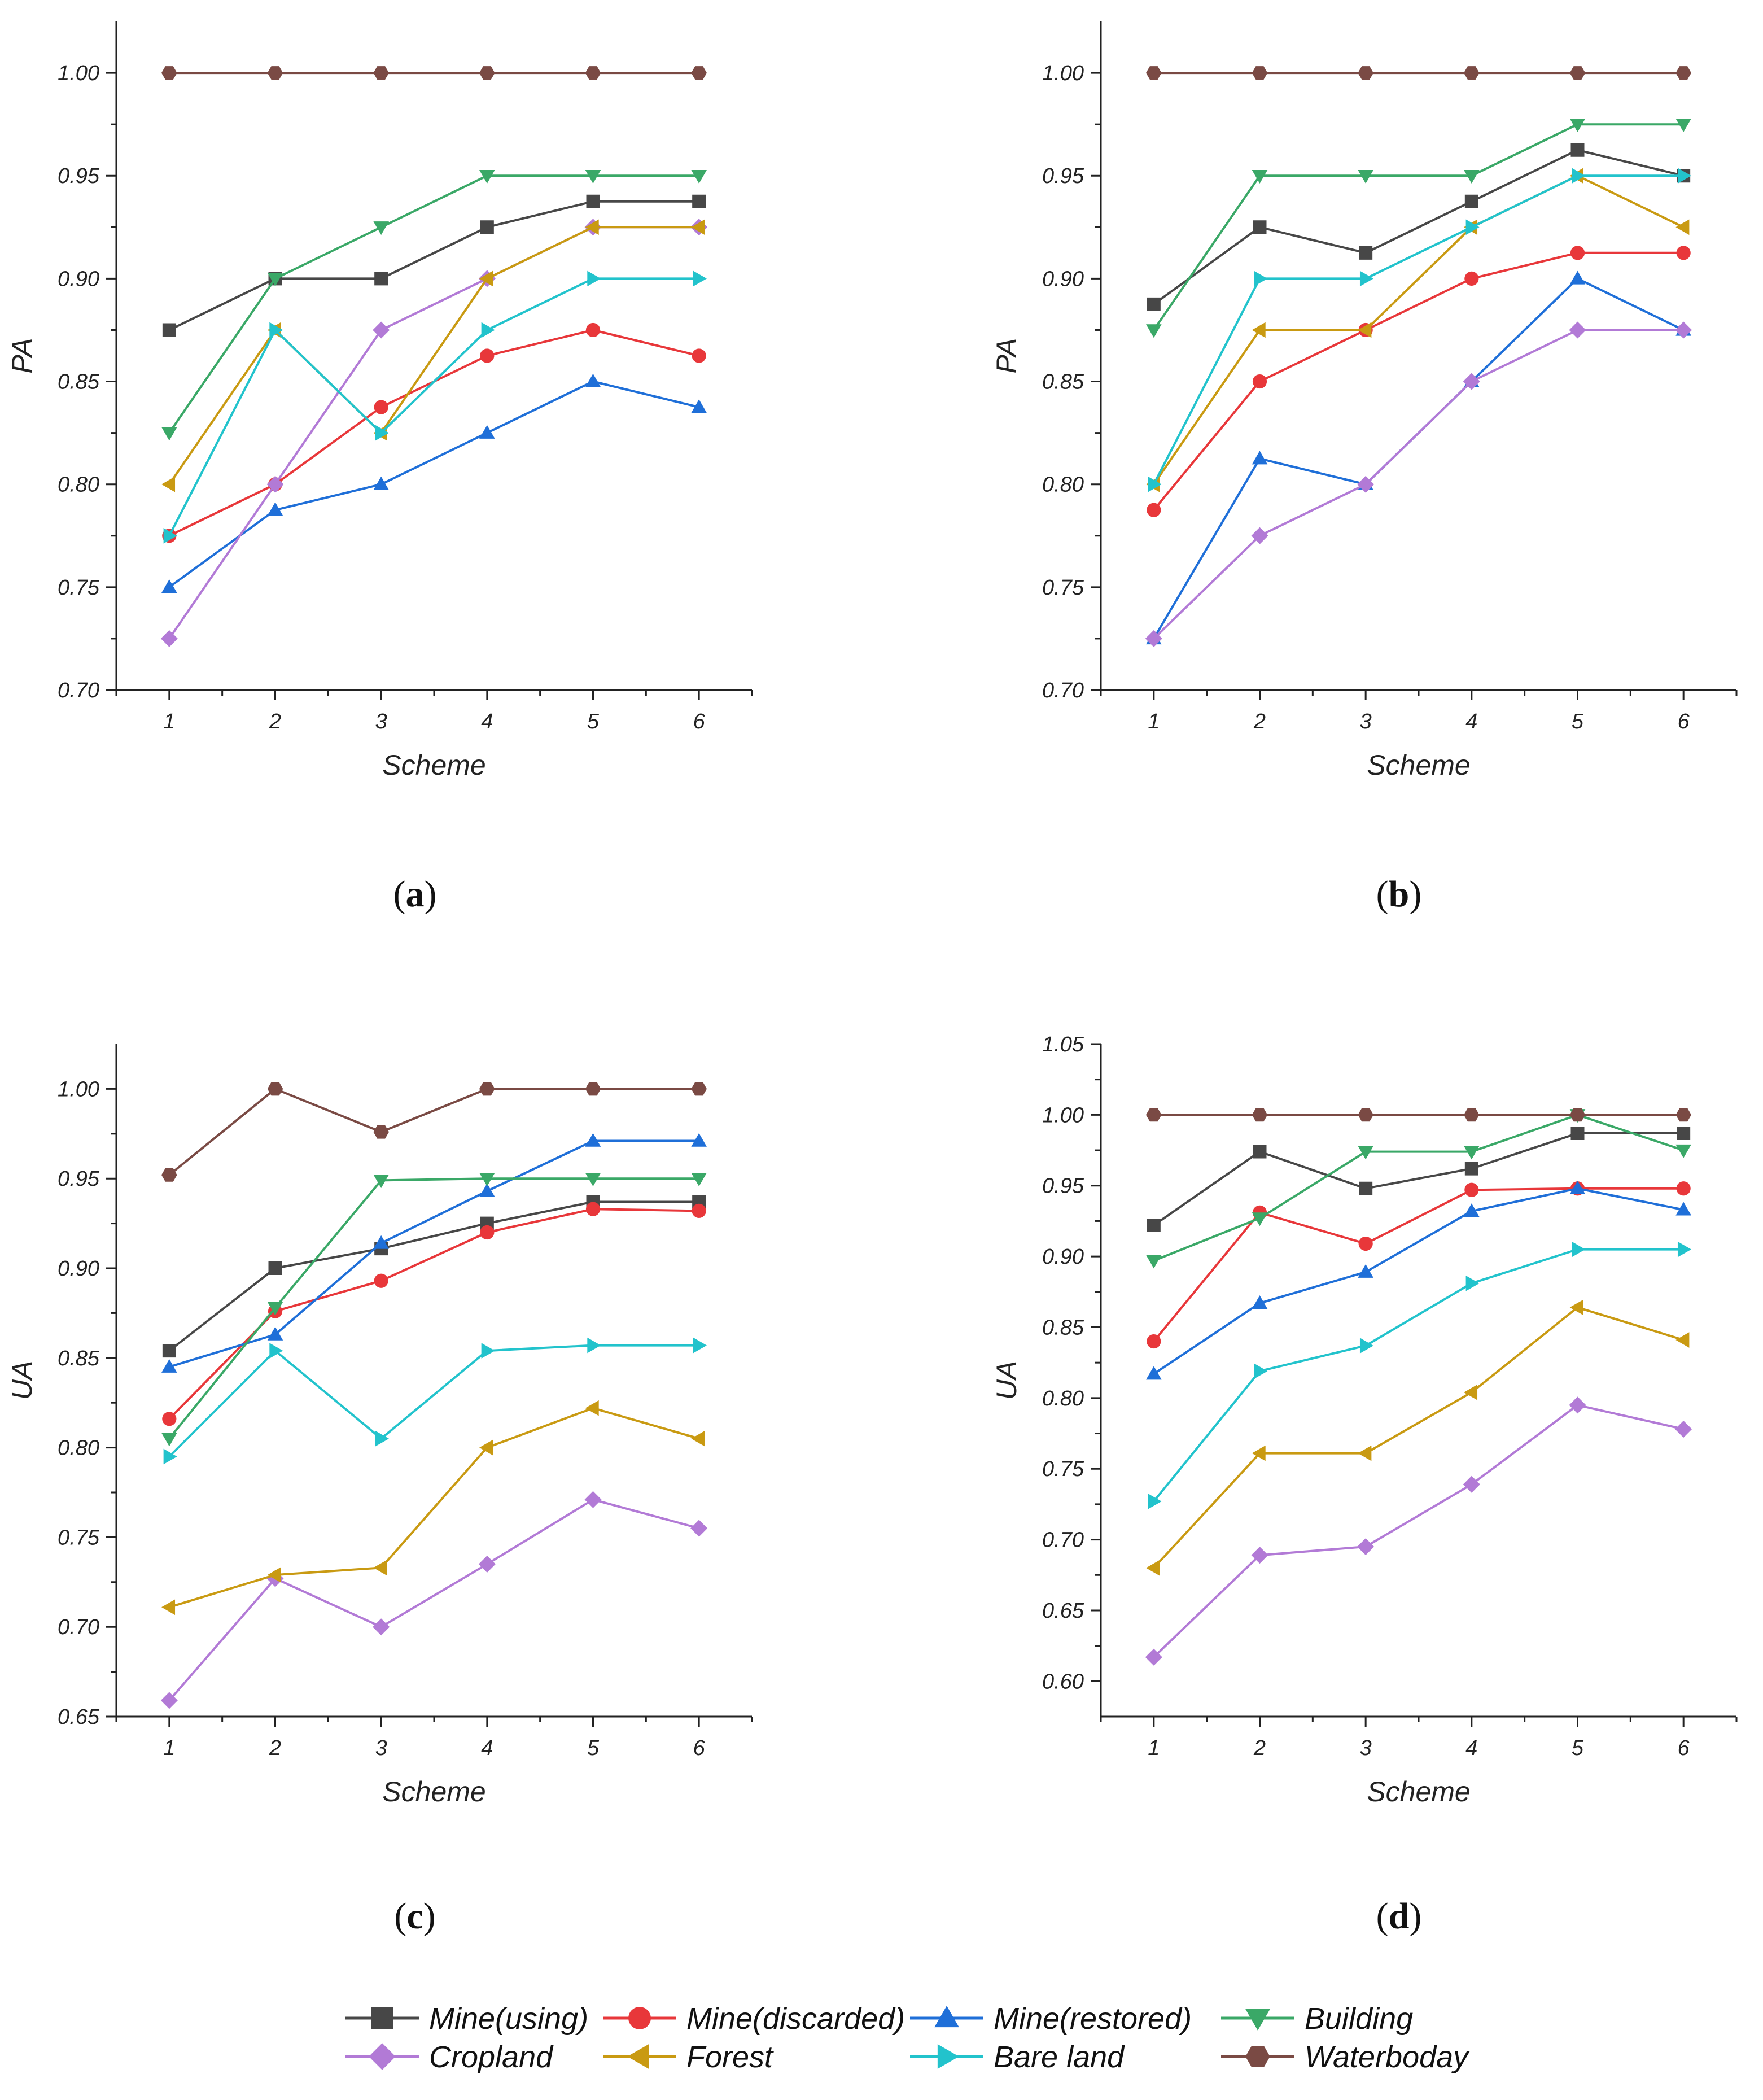 Image resolution: width=1763 pixels, height=2100 pixels. What do you see at coordinates (948, 2056) in the screenshot?
I see `legend-marker` at bounding box center [948, 2056].